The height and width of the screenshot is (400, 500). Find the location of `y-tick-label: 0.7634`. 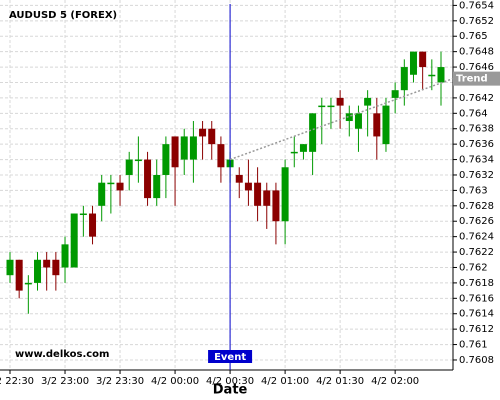

y-tick-label: 0.7634 is located at coordinates (476, 160).